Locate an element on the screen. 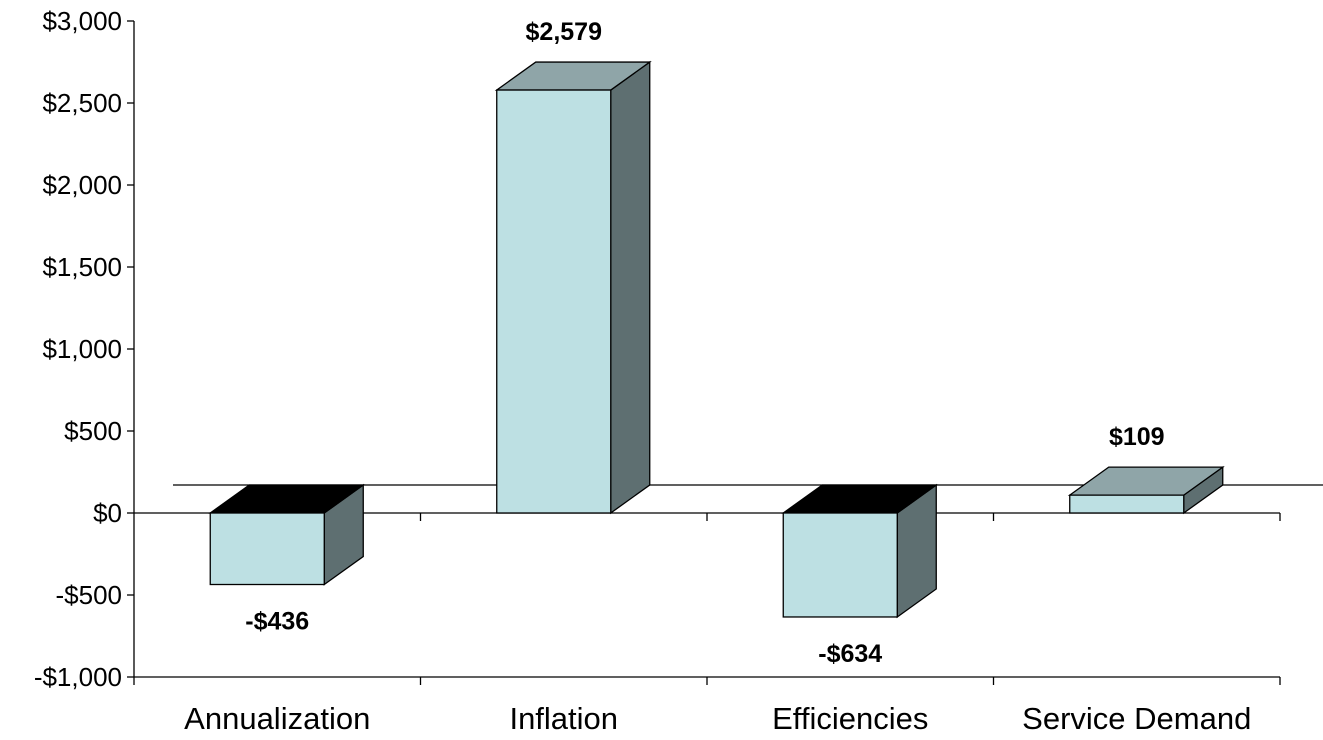 The height and width of the screenshot is (740, 1323). y-tick-label: -$500 is located at coordinates (89, 595).